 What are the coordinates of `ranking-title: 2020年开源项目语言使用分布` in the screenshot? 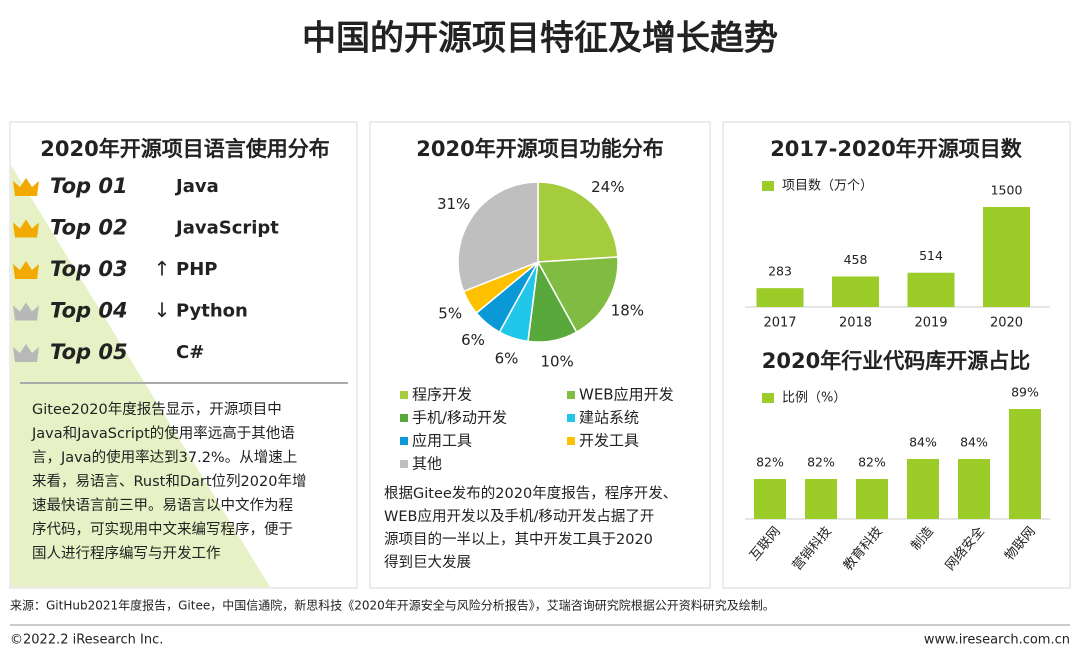 It's located at (184, 149).